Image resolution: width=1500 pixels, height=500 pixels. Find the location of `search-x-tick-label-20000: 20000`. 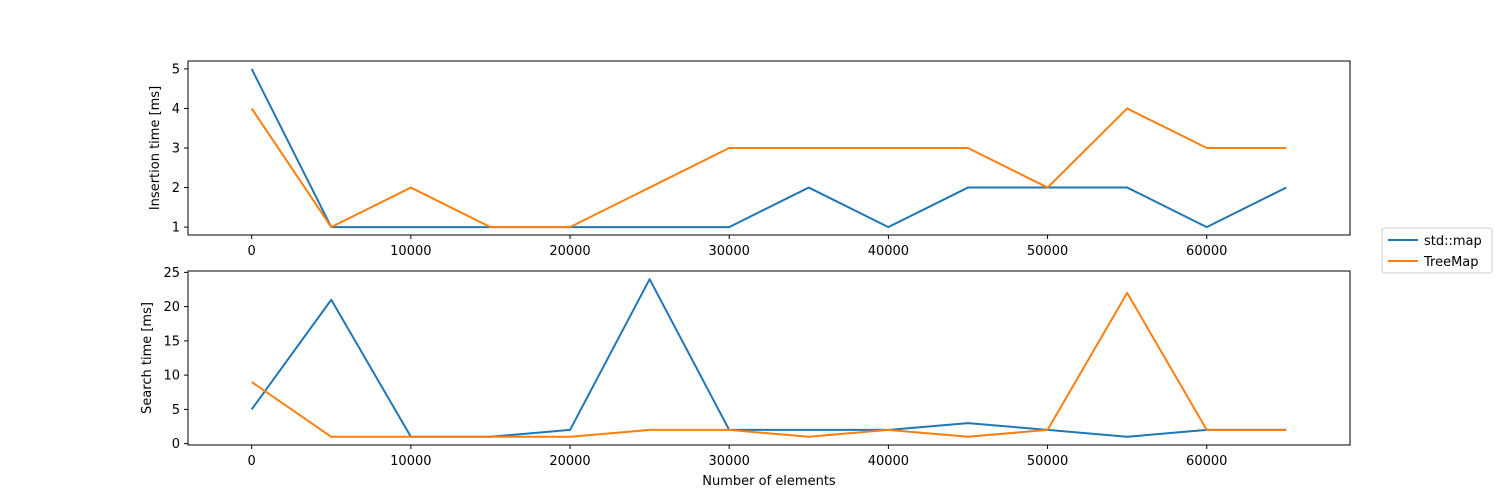

search-x-tick-label-20000: 20000 is located at coordinates (569, 461).